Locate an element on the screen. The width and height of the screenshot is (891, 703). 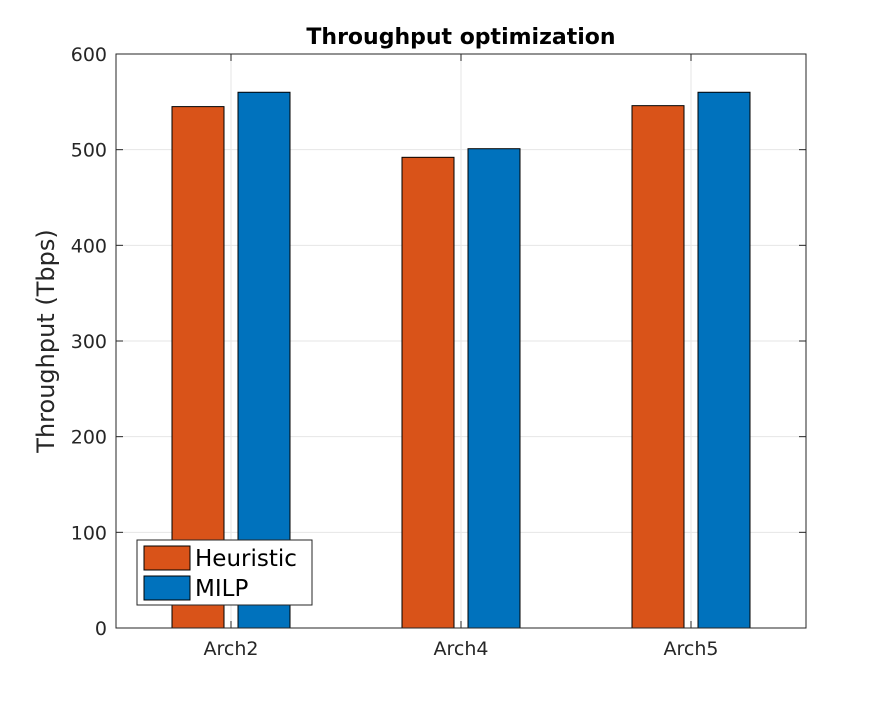
bar-heuristic-arch4 is located at coordinates (428, 392).